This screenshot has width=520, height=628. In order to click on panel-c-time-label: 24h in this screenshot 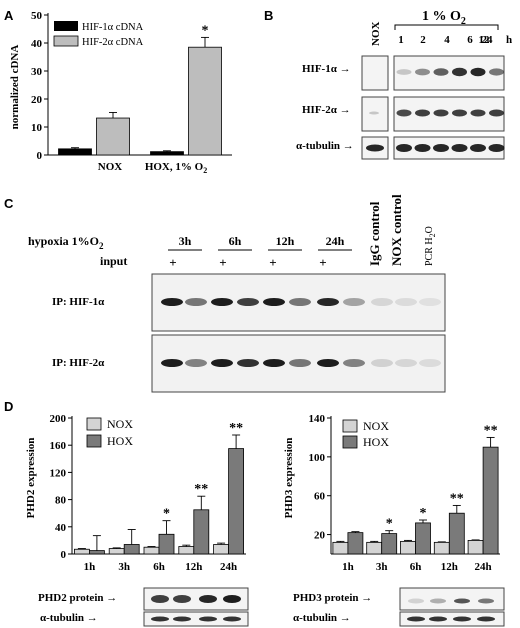, I will do `click(335, 241)`.